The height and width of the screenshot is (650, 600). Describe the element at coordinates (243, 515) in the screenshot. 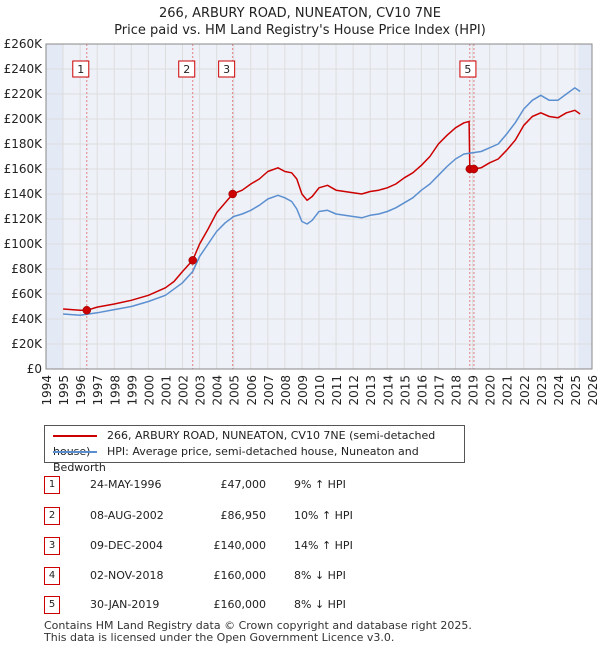

I see `sale-price: £86,950` at that location.